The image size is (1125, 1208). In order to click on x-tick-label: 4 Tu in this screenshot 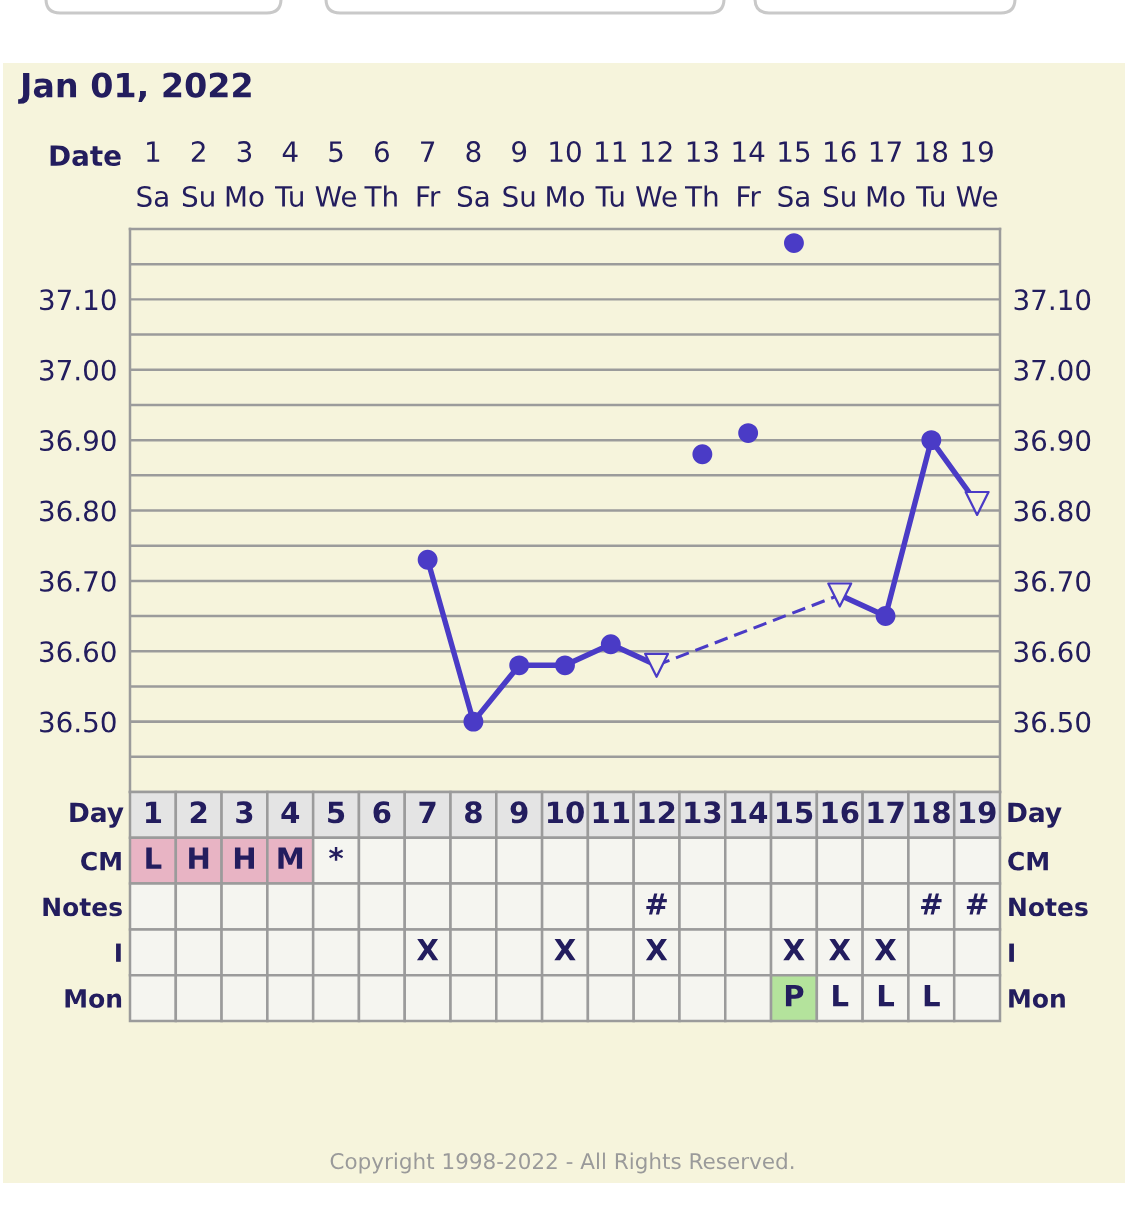, I will do `click(289, 174)`.